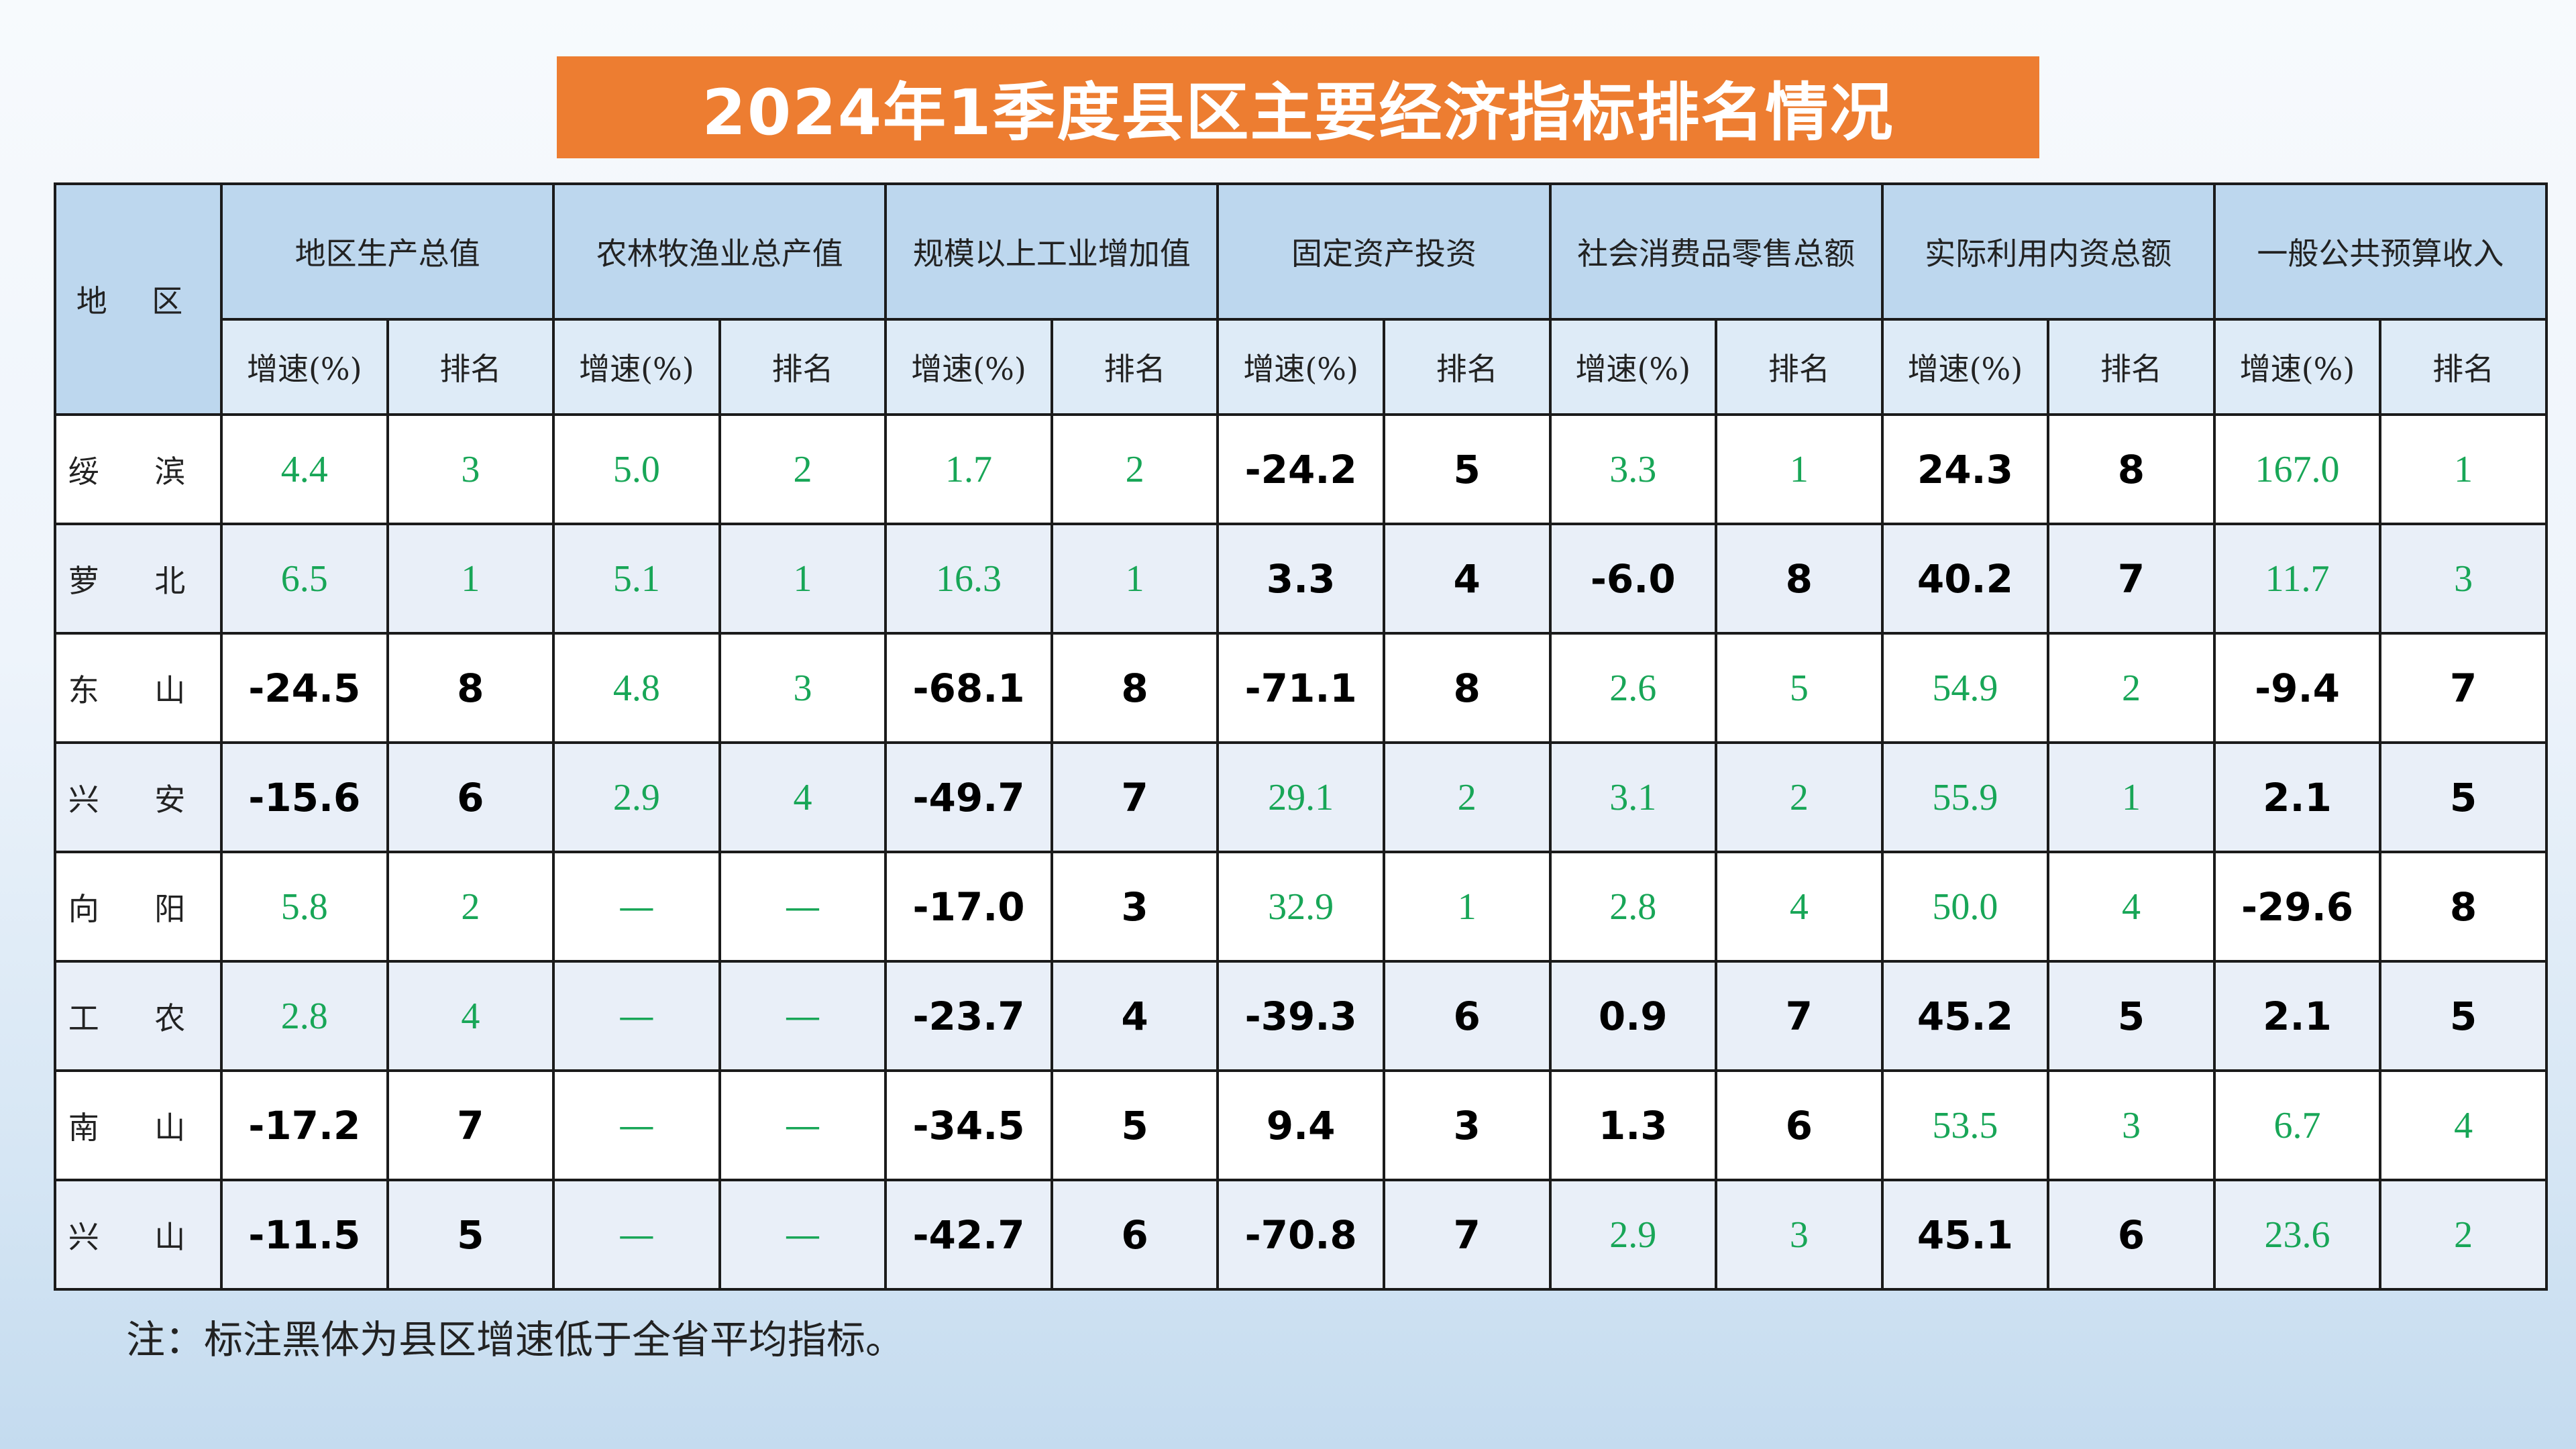 Image resolution: width=2576 pixels, height=1449 pixels. What do you see at coordinates (138, 299) in the screenshot?
I see `region-header: 地 区` at bounding box center [138, 299].